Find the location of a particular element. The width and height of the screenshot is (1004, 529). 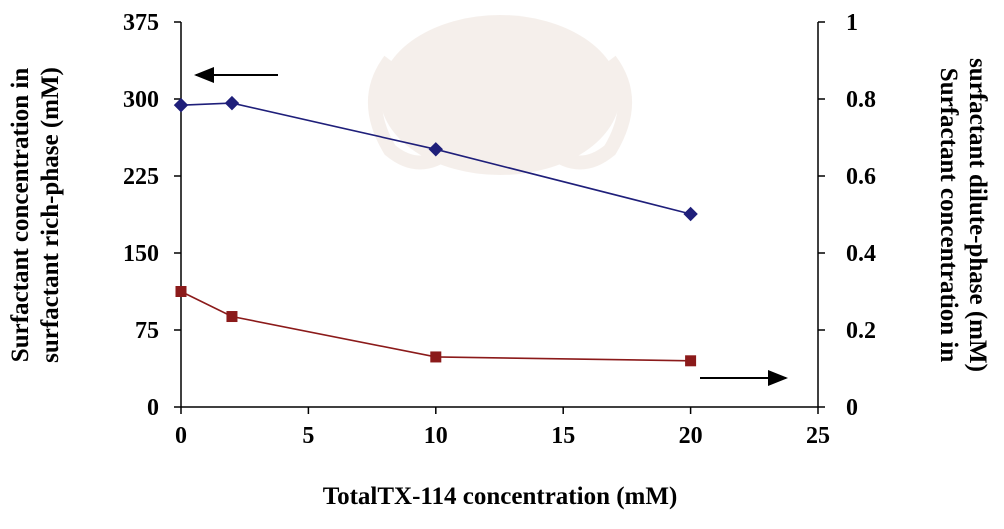

x-tick-label: 0 is located at coordinates (181, 436).